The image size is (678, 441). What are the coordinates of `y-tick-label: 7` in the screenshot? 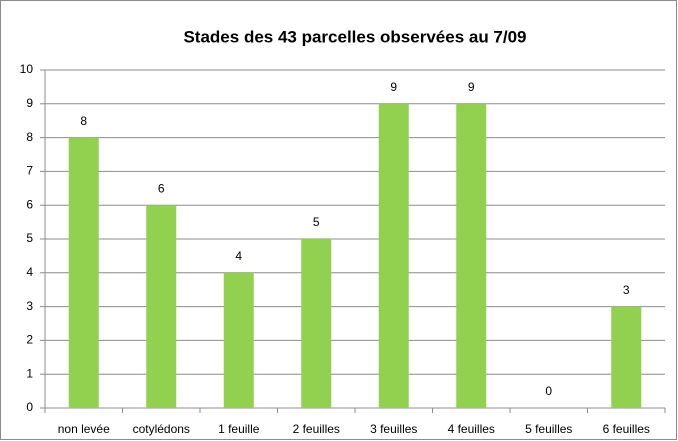 It's located at (29, 171).